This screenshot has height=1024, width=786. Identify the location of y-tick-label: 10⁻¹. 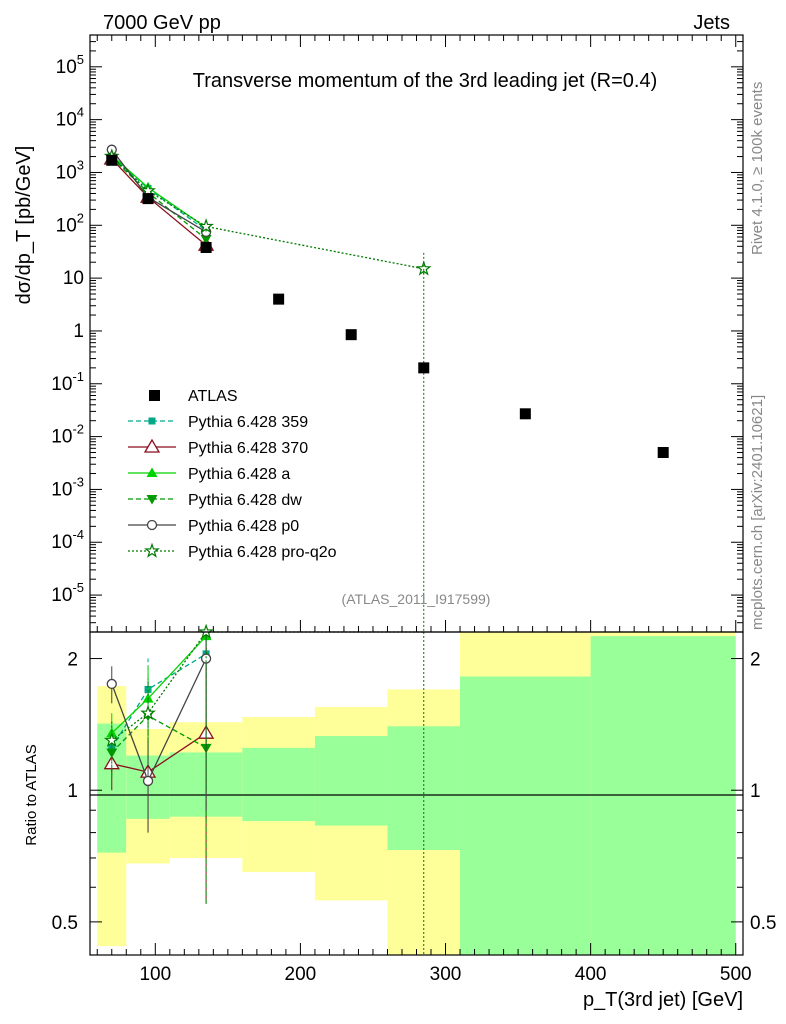
(67, 382).